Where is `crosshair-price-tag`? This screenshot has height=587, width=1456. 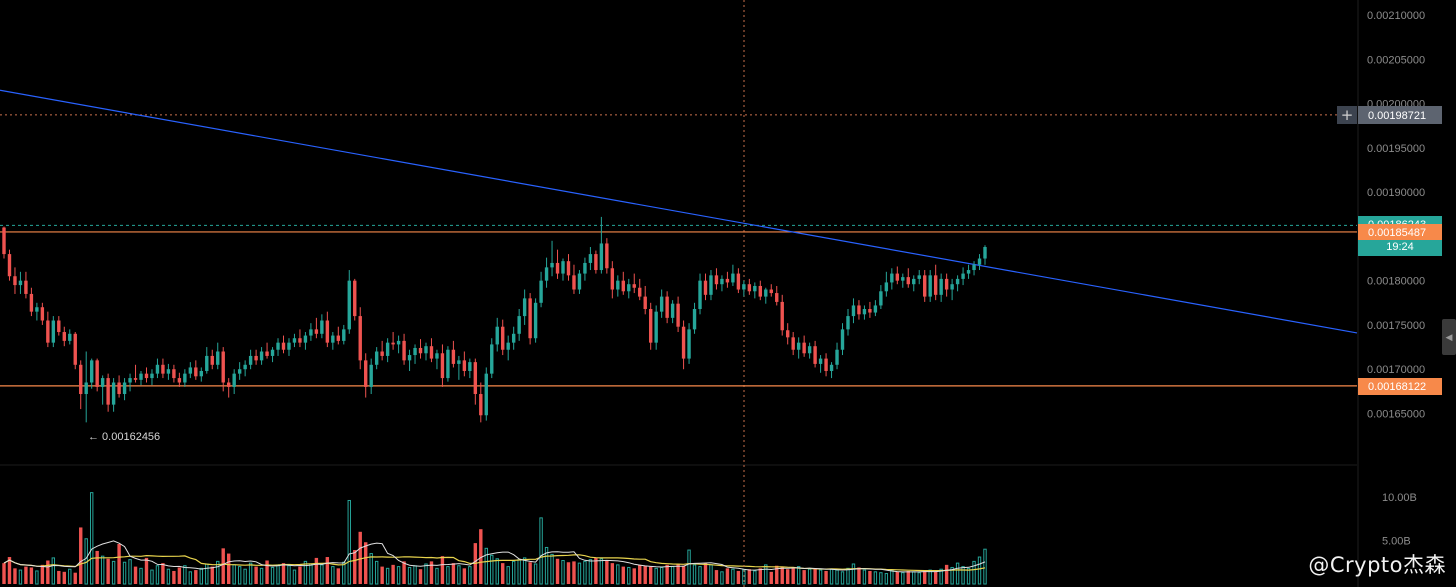 crosshair-price-tag is located at coordinates (1400, 115).